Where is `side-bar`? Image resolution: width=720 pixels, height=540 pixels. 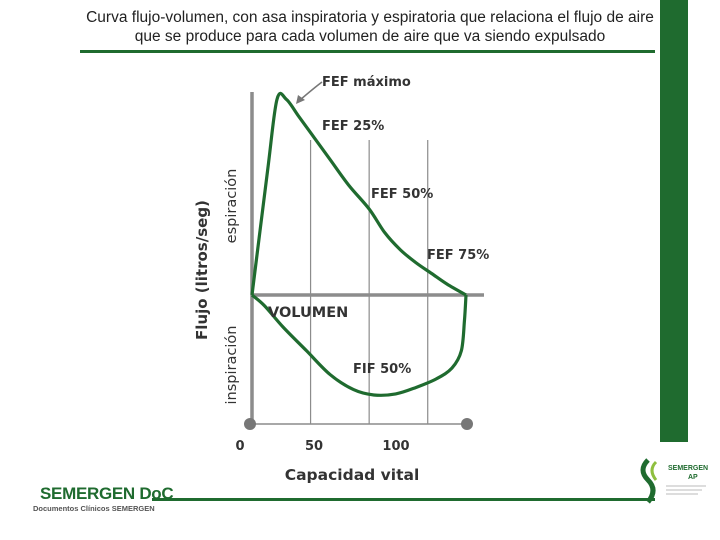 side-bar is located at coordinates (674, 221).